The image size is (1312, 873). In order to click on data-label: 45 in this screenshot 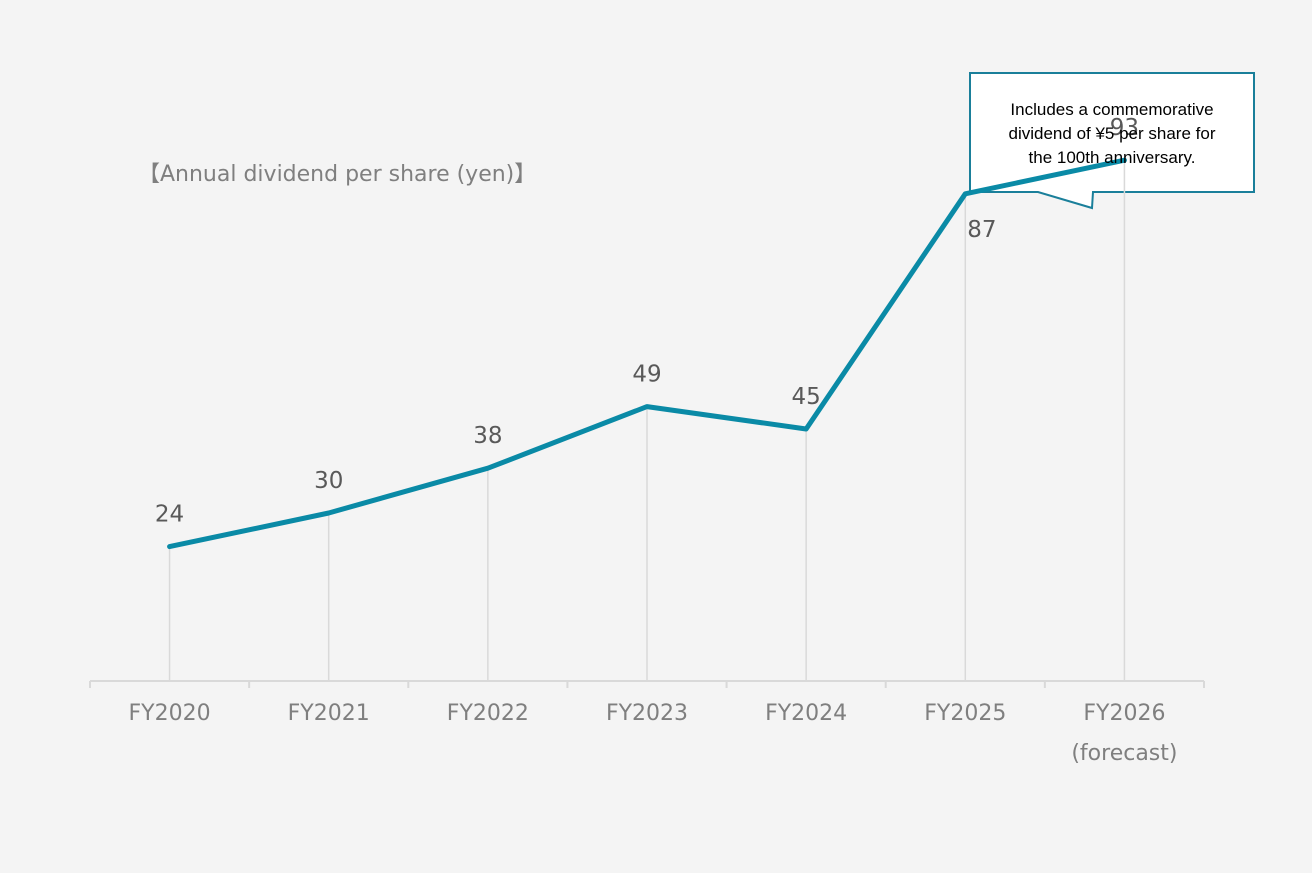, I will do `click(806, 397)`.